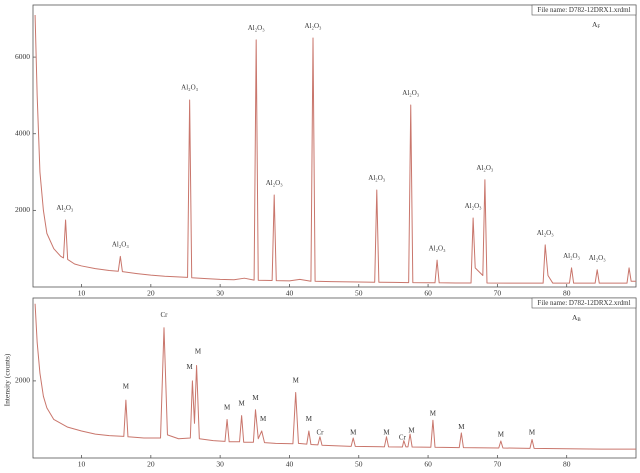  I want to click on panel-label: AB, so click(576, 318).